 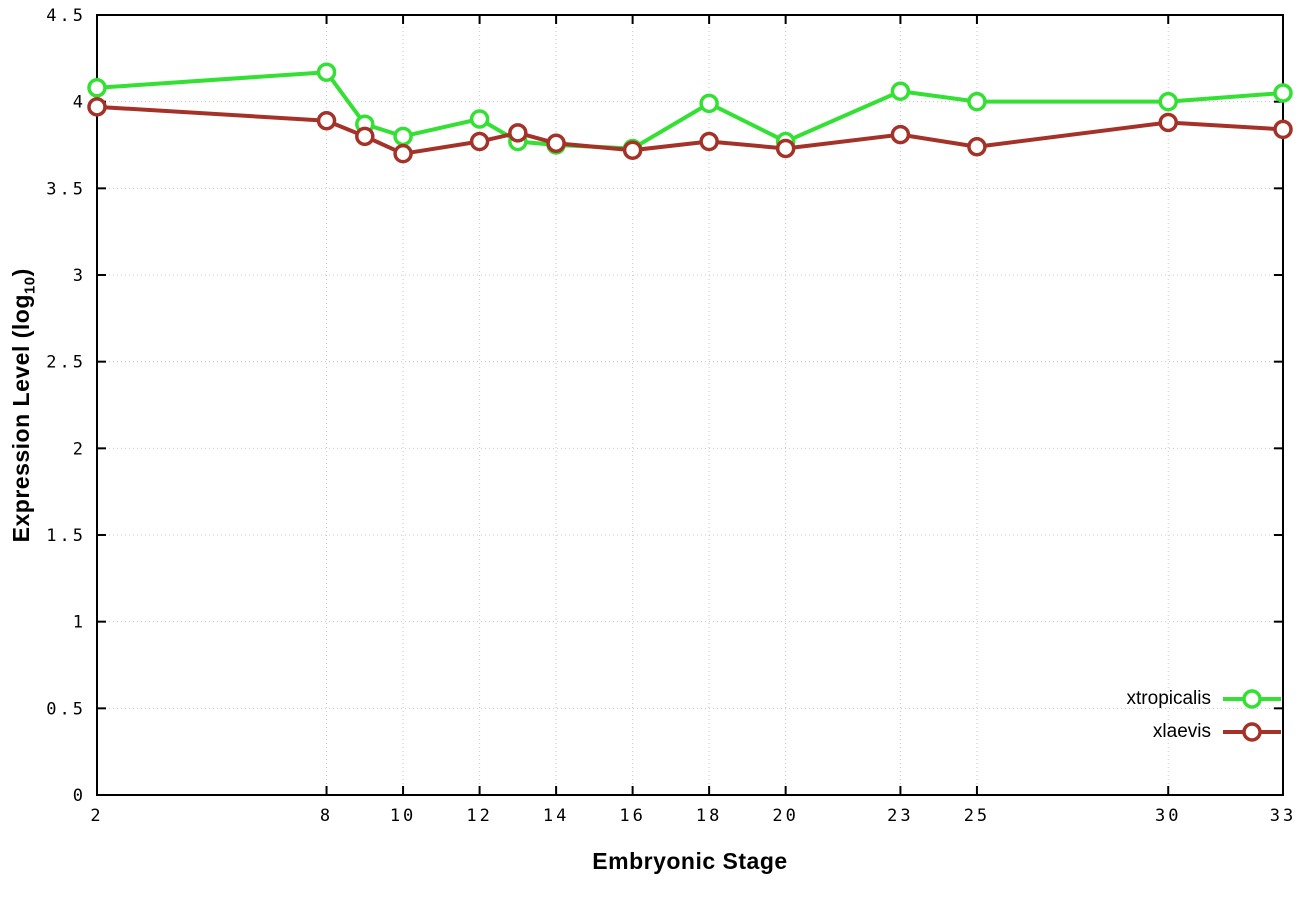 What do you see at coordinates (79, 103) in the screenshot?
I see `y-tick-label: 4` at bounding box center [79, 103].